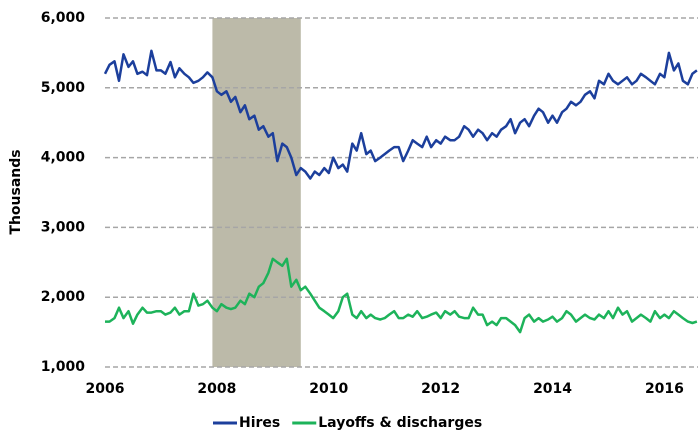  I want to click on y-tick-label: 5,000, so click(63, 88).